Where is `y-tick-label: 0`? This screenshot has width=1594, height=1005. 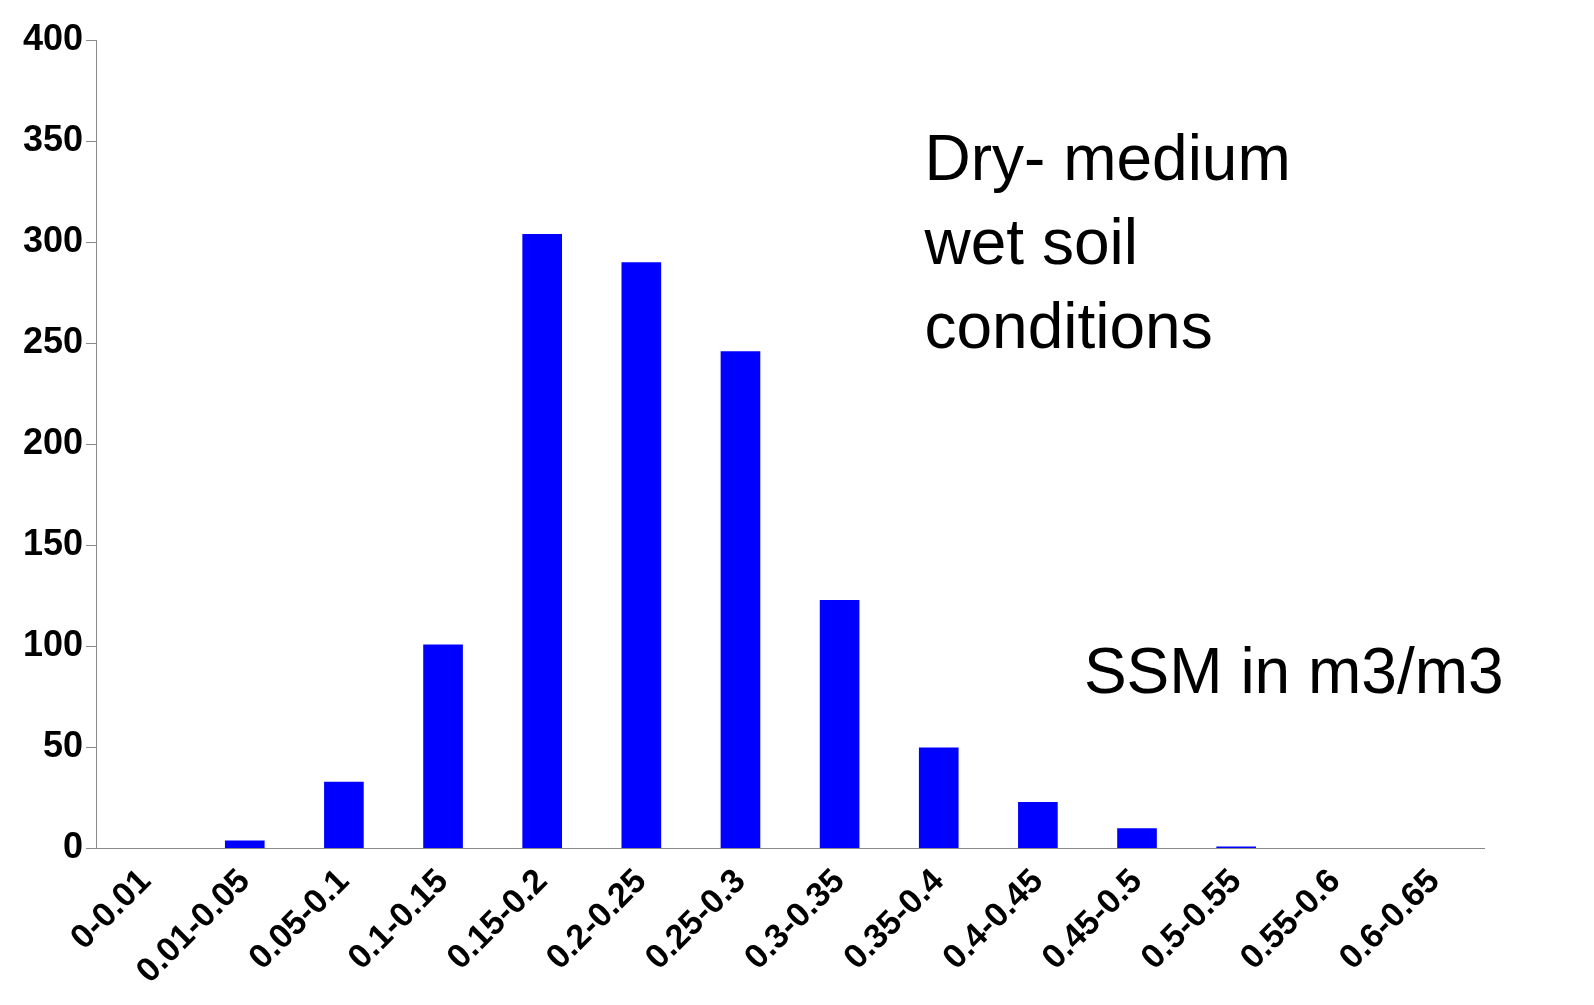 y-tick-label: 0 is located at coordinates (73, 846).